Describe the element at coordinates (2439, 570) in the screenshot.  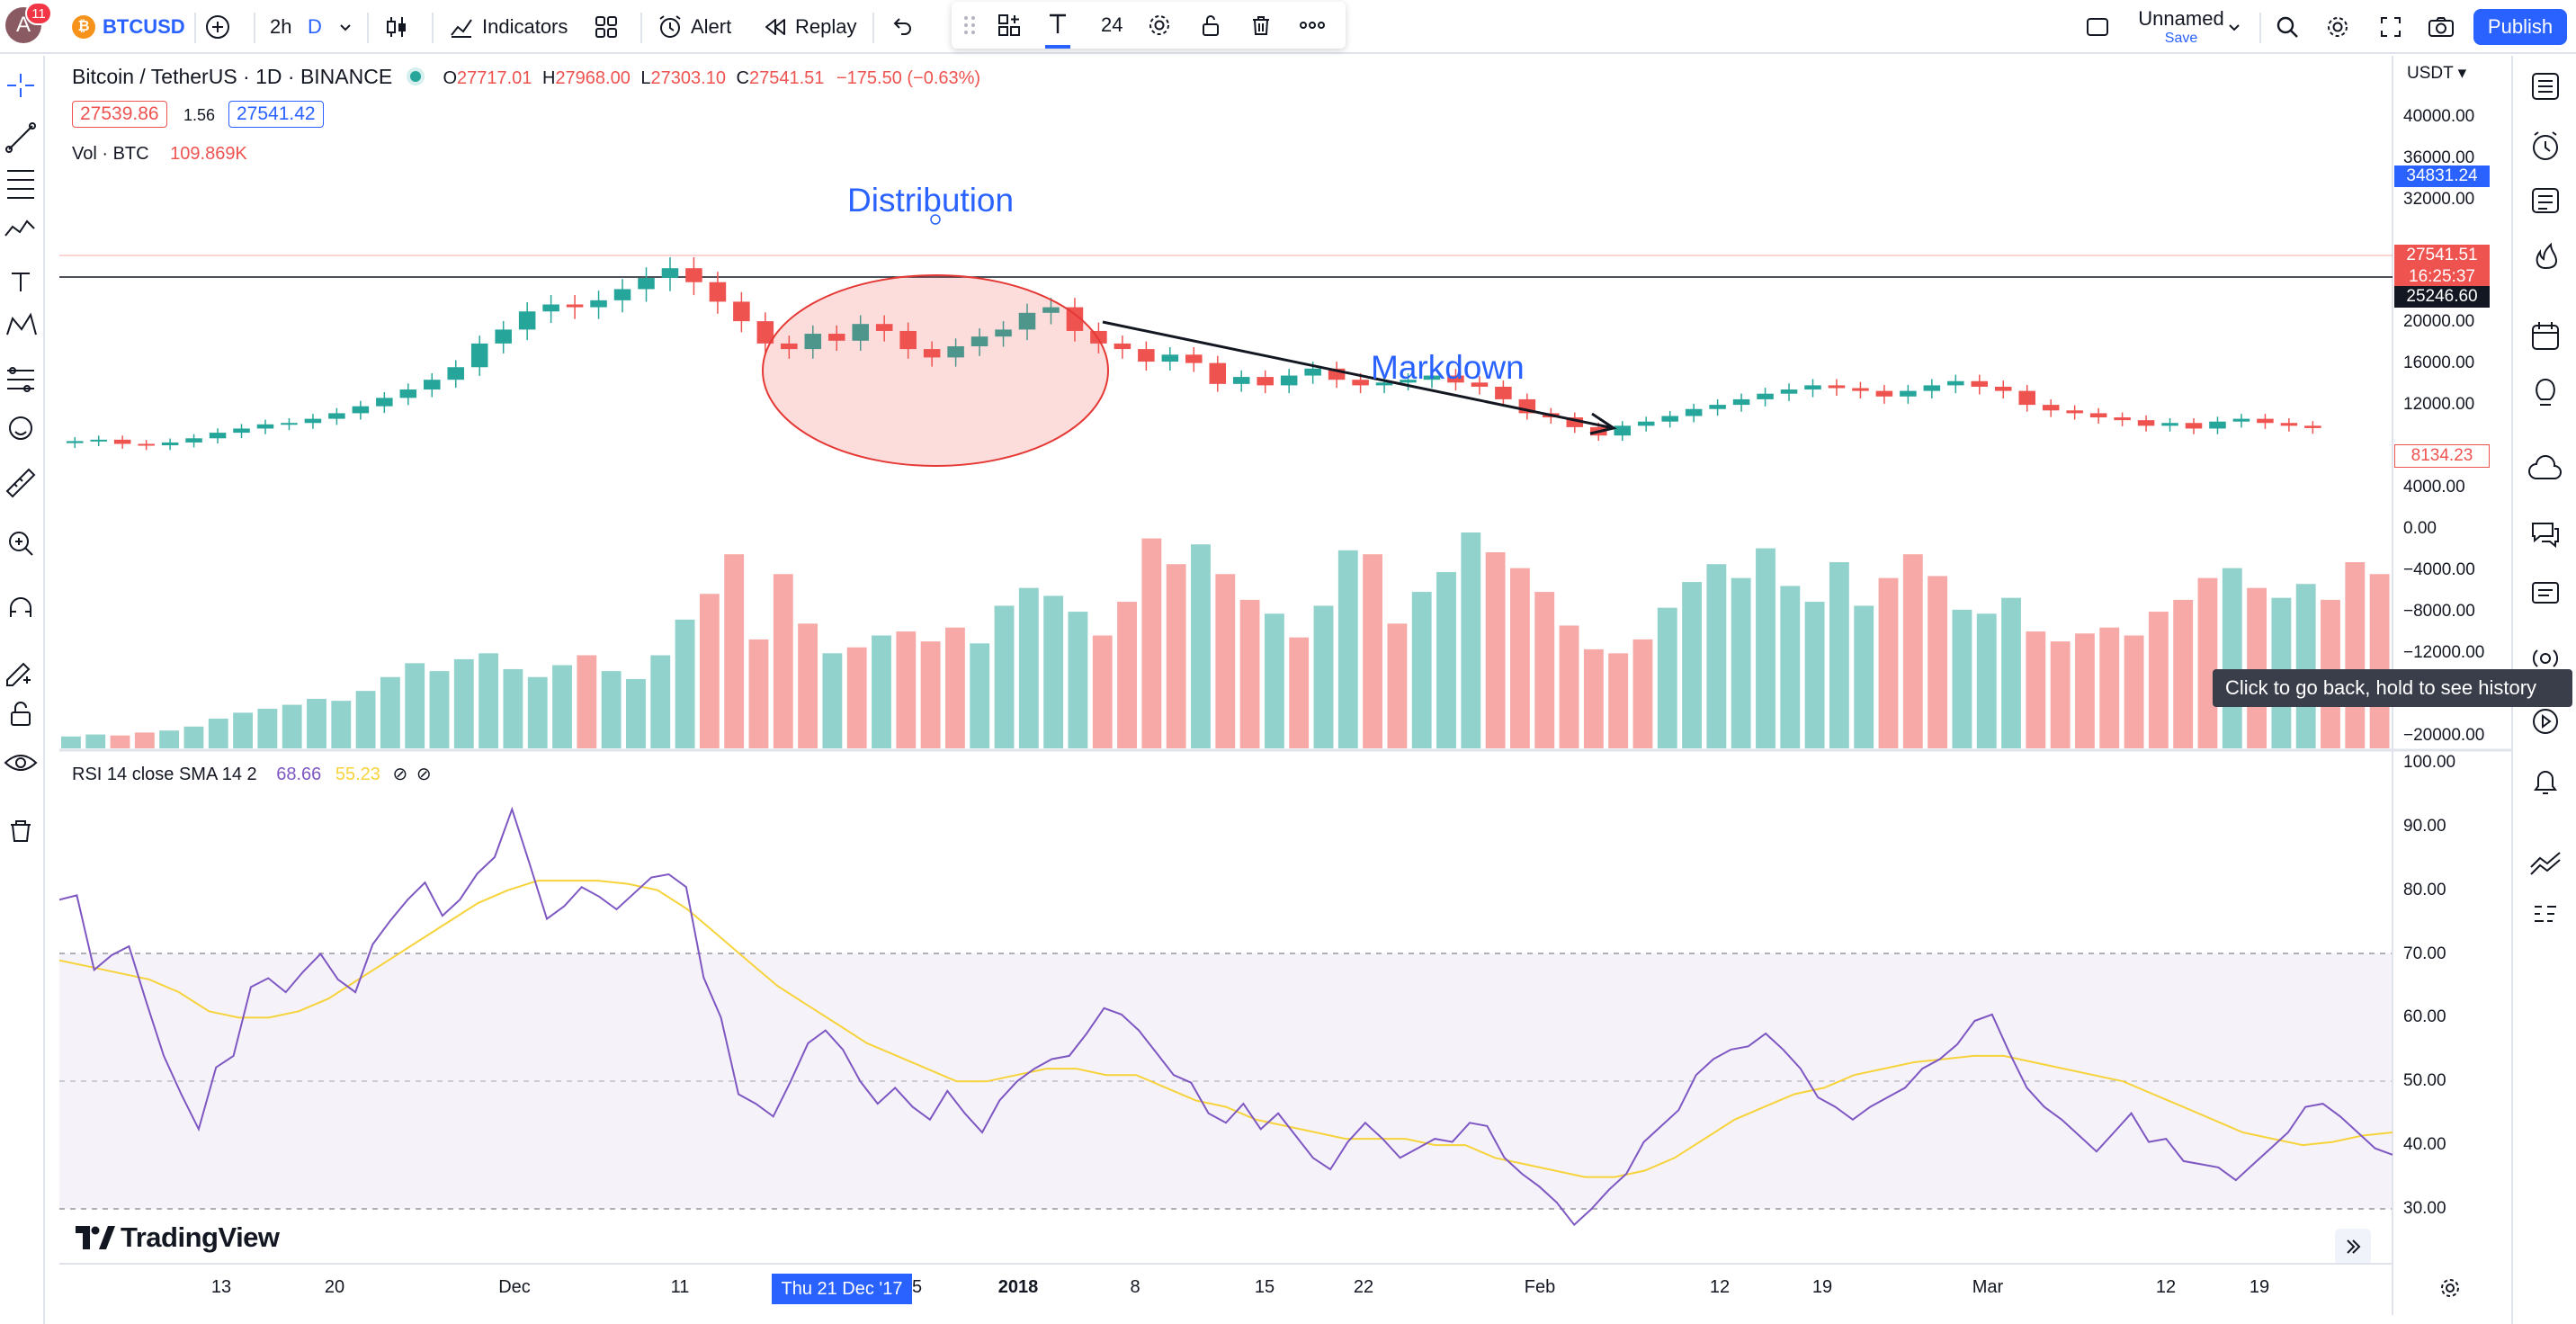
I see `price-tick-label: −4000.00` at that location.